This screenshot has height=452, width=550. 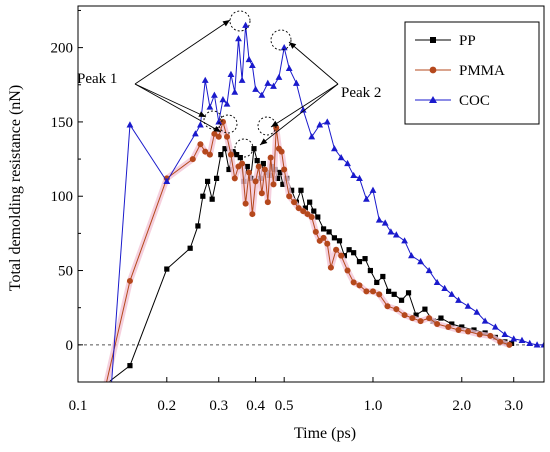 What do you see at coordinates (65, 272) in the screenshot?
I see `y-tick-label: 50` at bounding box center [65, 272].